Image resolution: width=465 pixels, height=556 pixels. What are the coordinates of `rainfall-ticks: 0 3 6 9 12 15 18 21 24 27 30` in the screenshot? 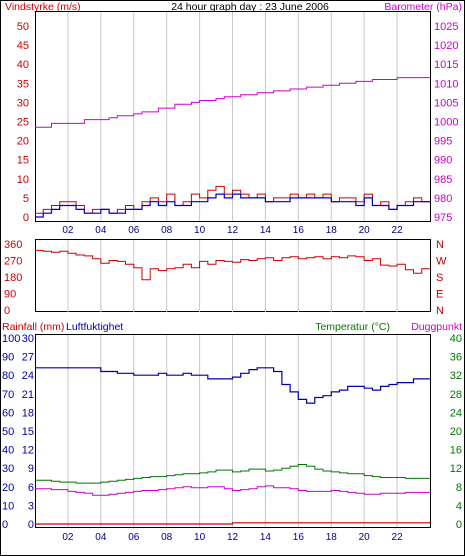 It's located at (28, 432).